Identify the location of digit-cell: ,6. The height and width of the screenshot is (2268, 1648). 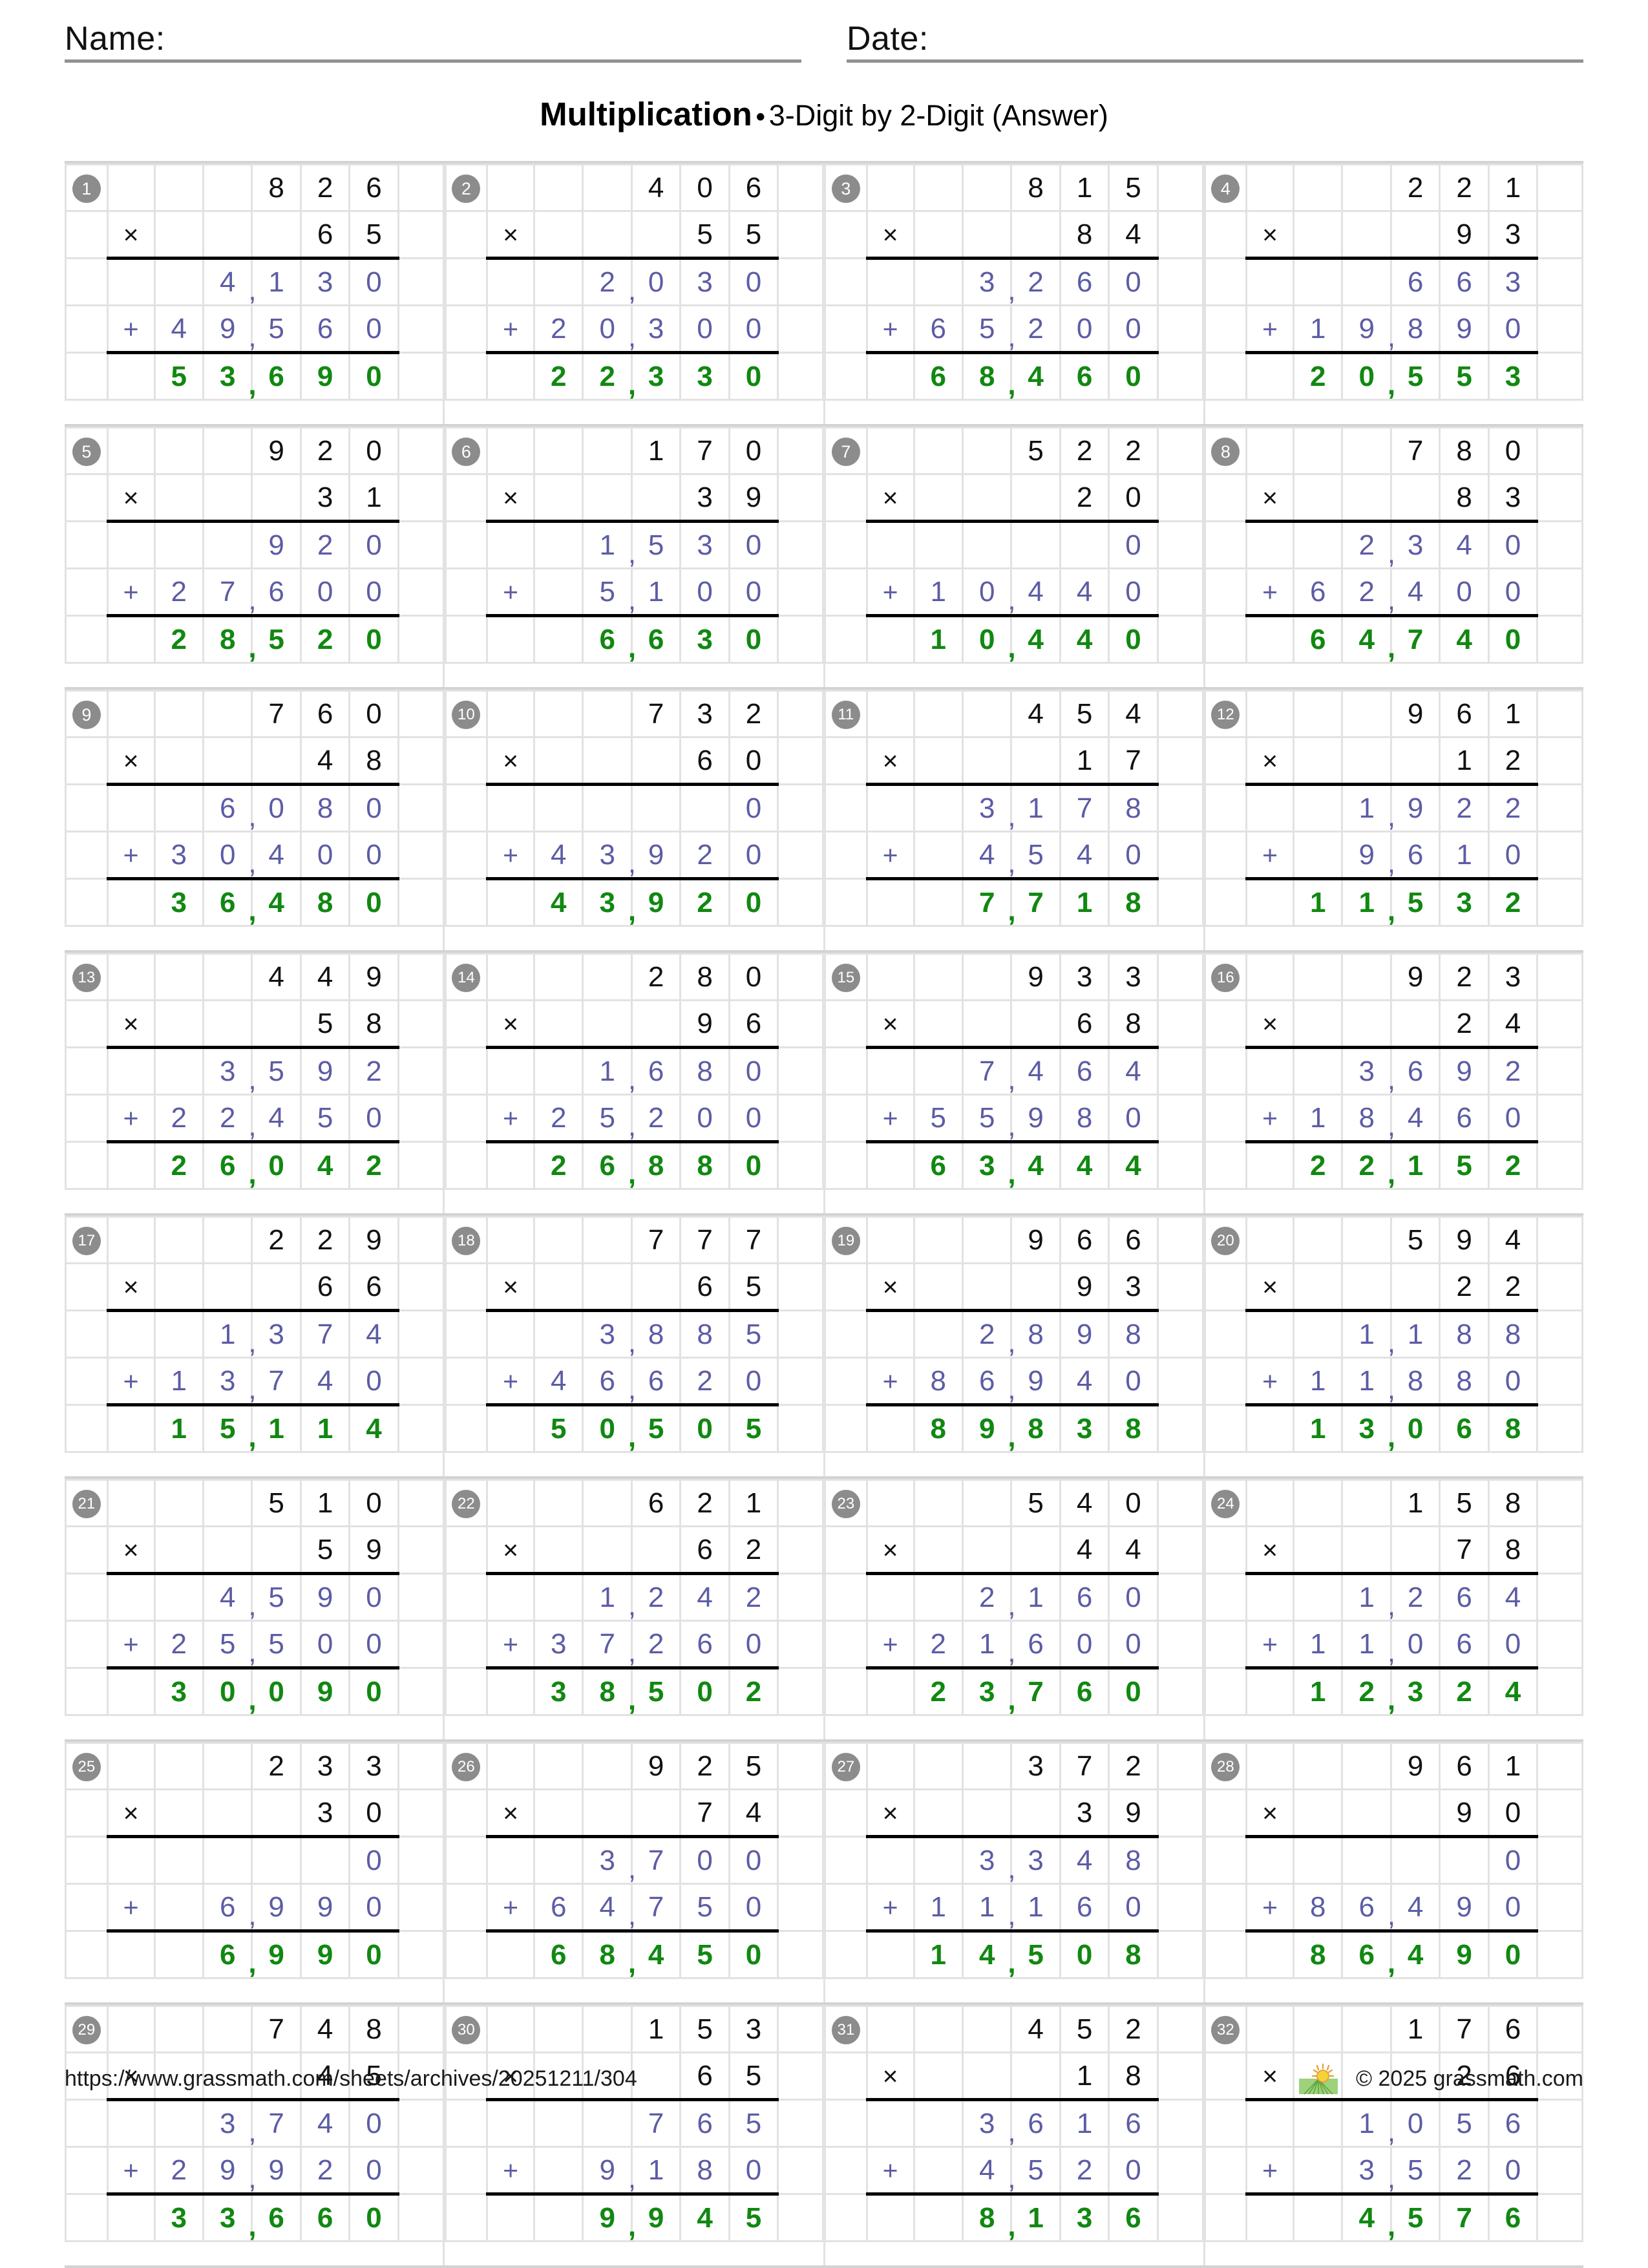
(275, 376).